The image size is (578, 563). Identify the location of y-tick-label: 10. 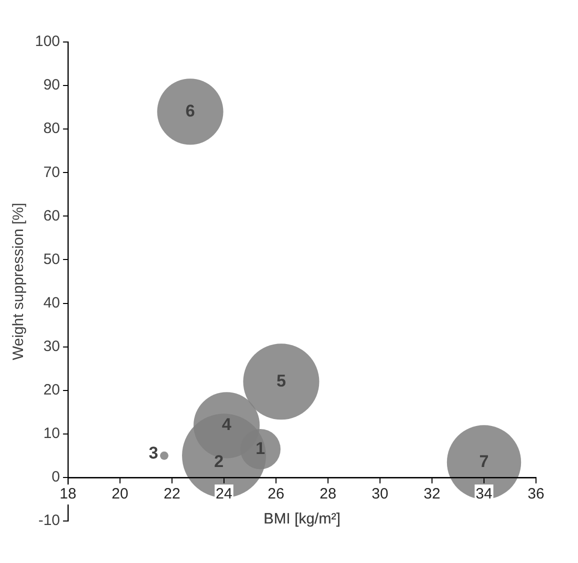
(51, 433).